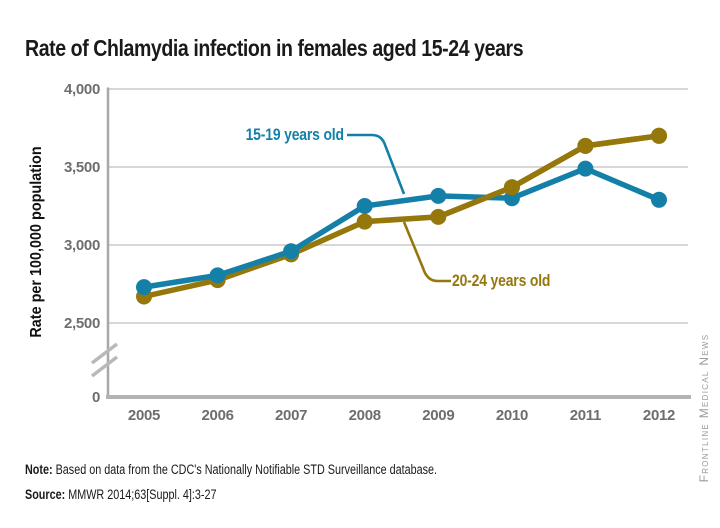 Image resolution: width=720 pixels, height=528 pixels. I want to click on x-tick-label-2012: 2012, so click(659, 415).